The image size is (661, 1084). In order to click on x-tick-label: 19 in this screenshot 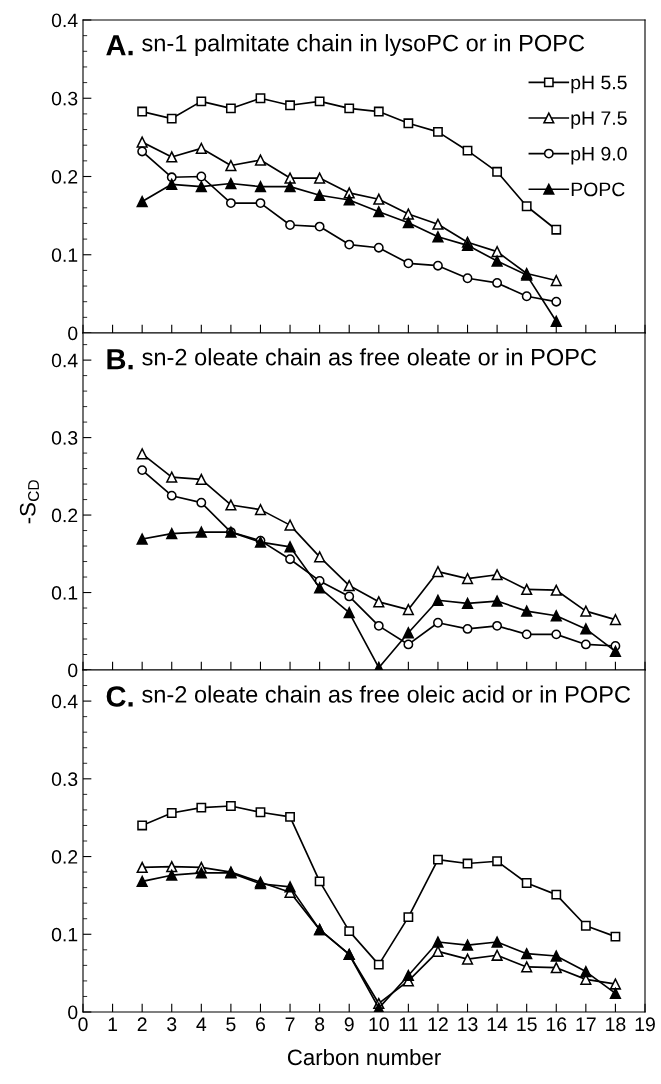, I will do `click(645, 1024)`.